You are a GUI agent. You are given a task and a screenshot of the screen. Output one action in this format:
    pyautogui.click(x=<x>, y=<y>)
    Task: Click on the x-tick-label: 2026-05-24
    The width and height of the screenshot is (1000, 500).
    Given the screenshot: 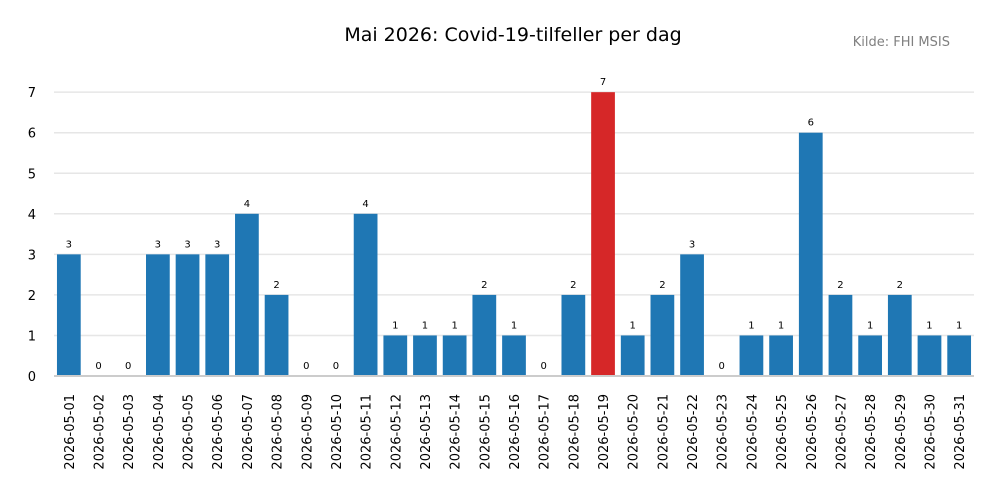 What is the action you would take?
    pyautogui.click(x=752, y=432)
    